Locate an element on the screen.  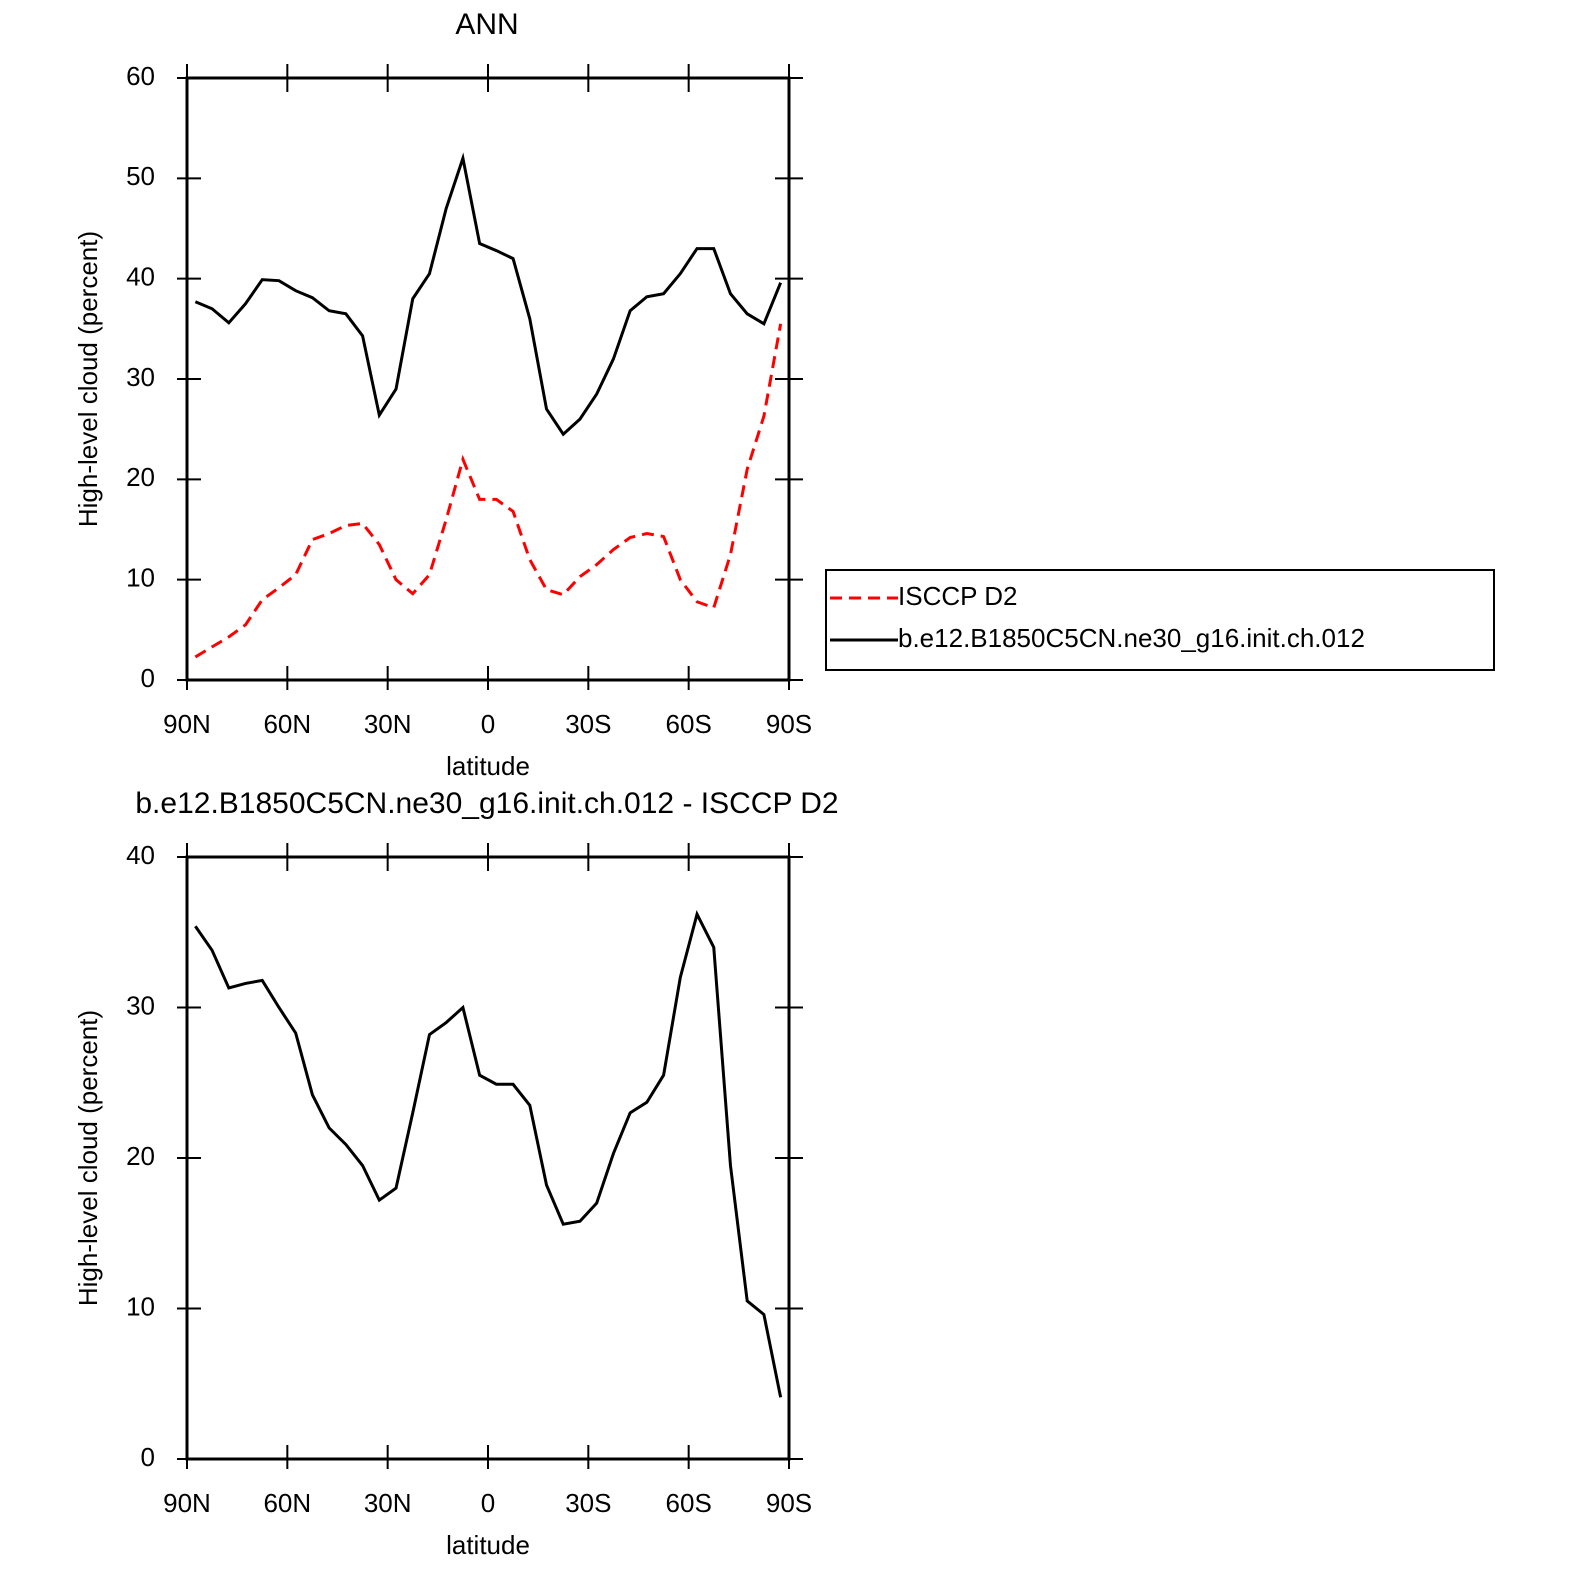
legend-box is located at coordinates (1160, 620).